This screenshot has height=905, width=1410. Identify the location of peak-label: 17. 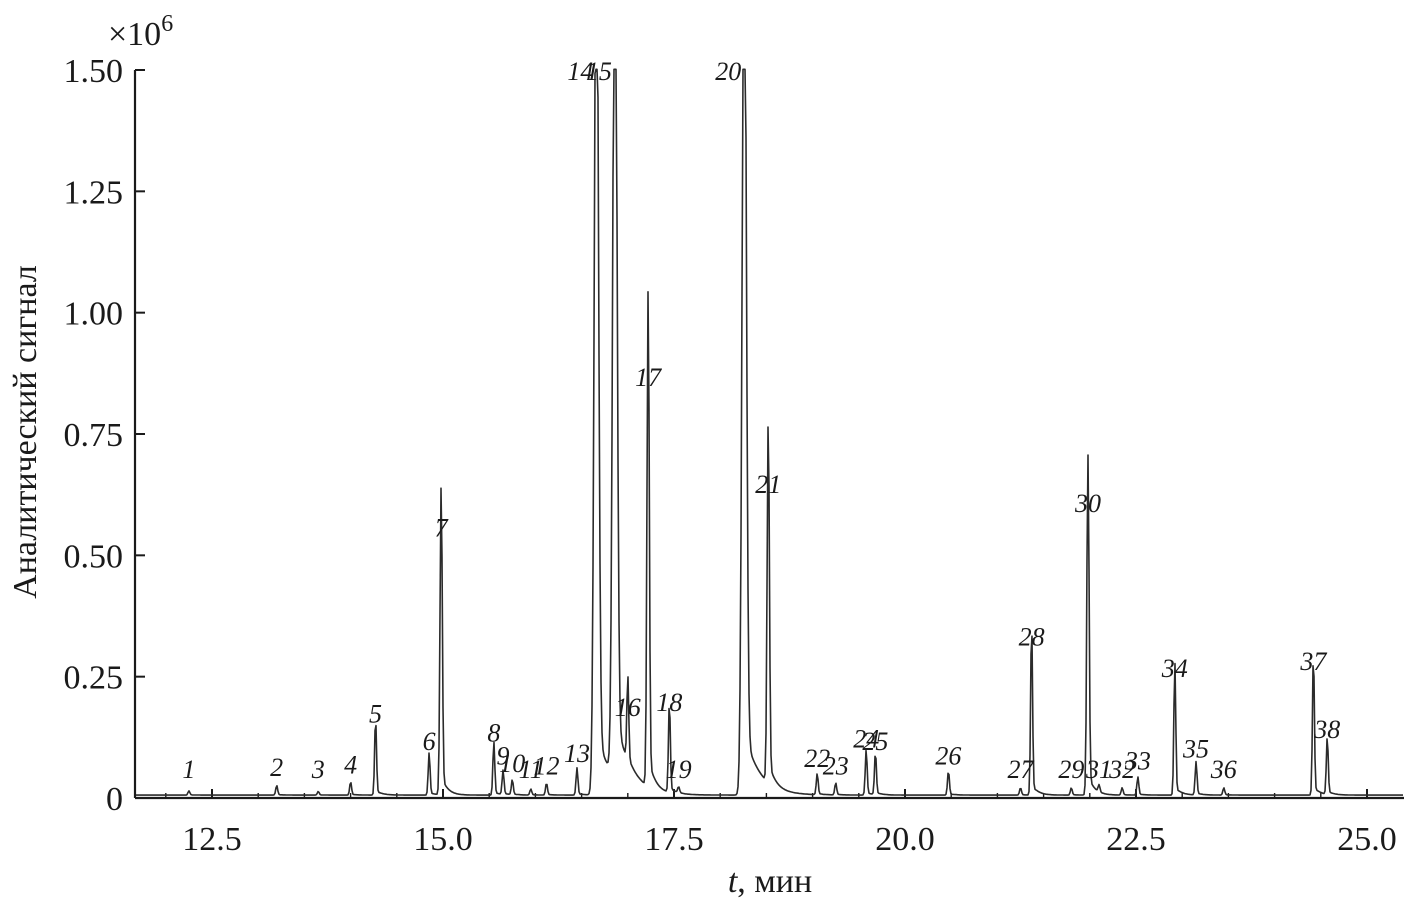
(648, 377).